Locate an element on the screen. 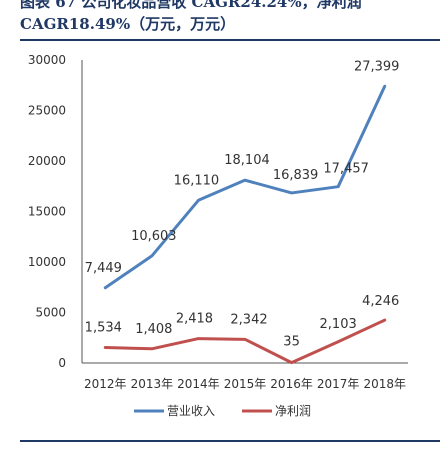  legend-label-1: 营业收入 is located at coordinates (191, 411).